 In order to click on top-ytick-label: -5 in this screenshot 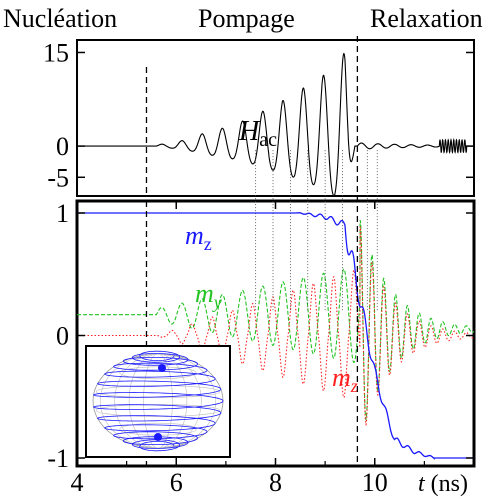, I will do `click(58, 177)`.